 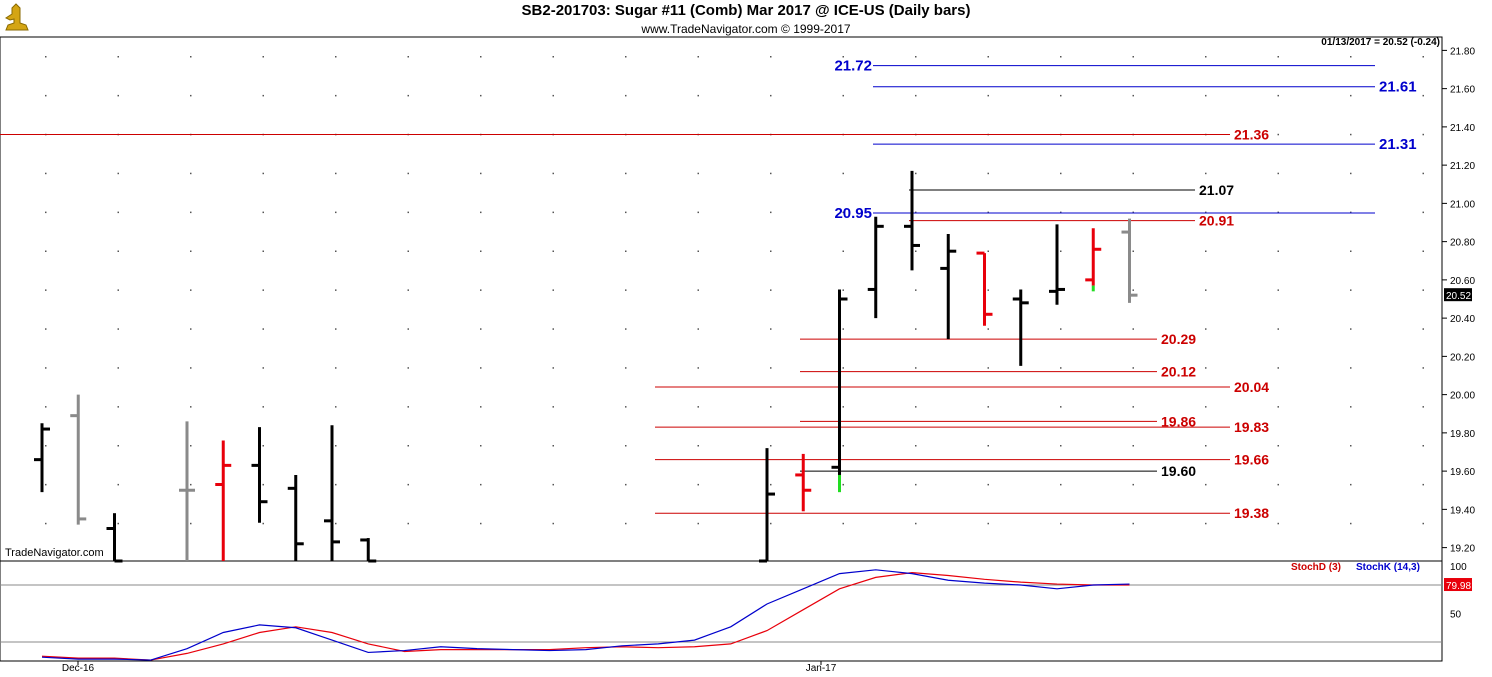 What do you see at coordinates (1251, 427) in the screenshot?
I see `level-label: 19.83` at bounding box center [1251, 427].